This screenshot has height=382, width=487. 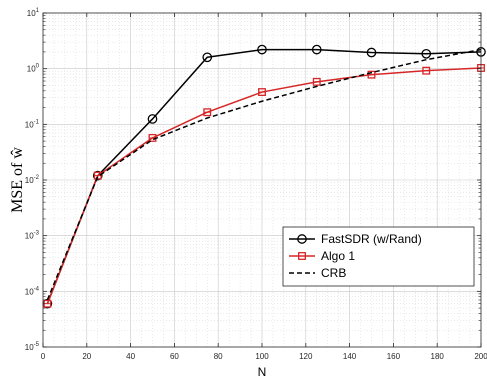 What do you see at coordinates (130, 356) in the screenshot?
I see `x-tick-label: 40` at bounding box center [130, 356].